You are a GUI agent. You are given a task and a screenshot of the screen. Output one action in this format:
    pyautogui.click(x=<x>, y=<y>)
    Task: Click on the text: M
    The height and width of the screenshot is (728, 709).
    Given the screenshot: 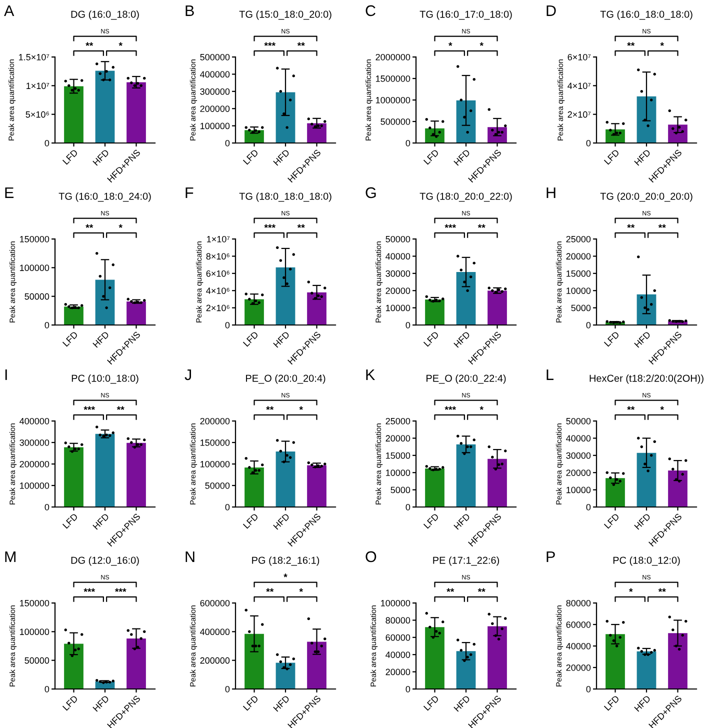 What is the action you would take?
    pyautogui.click(x=10, y=556)
    